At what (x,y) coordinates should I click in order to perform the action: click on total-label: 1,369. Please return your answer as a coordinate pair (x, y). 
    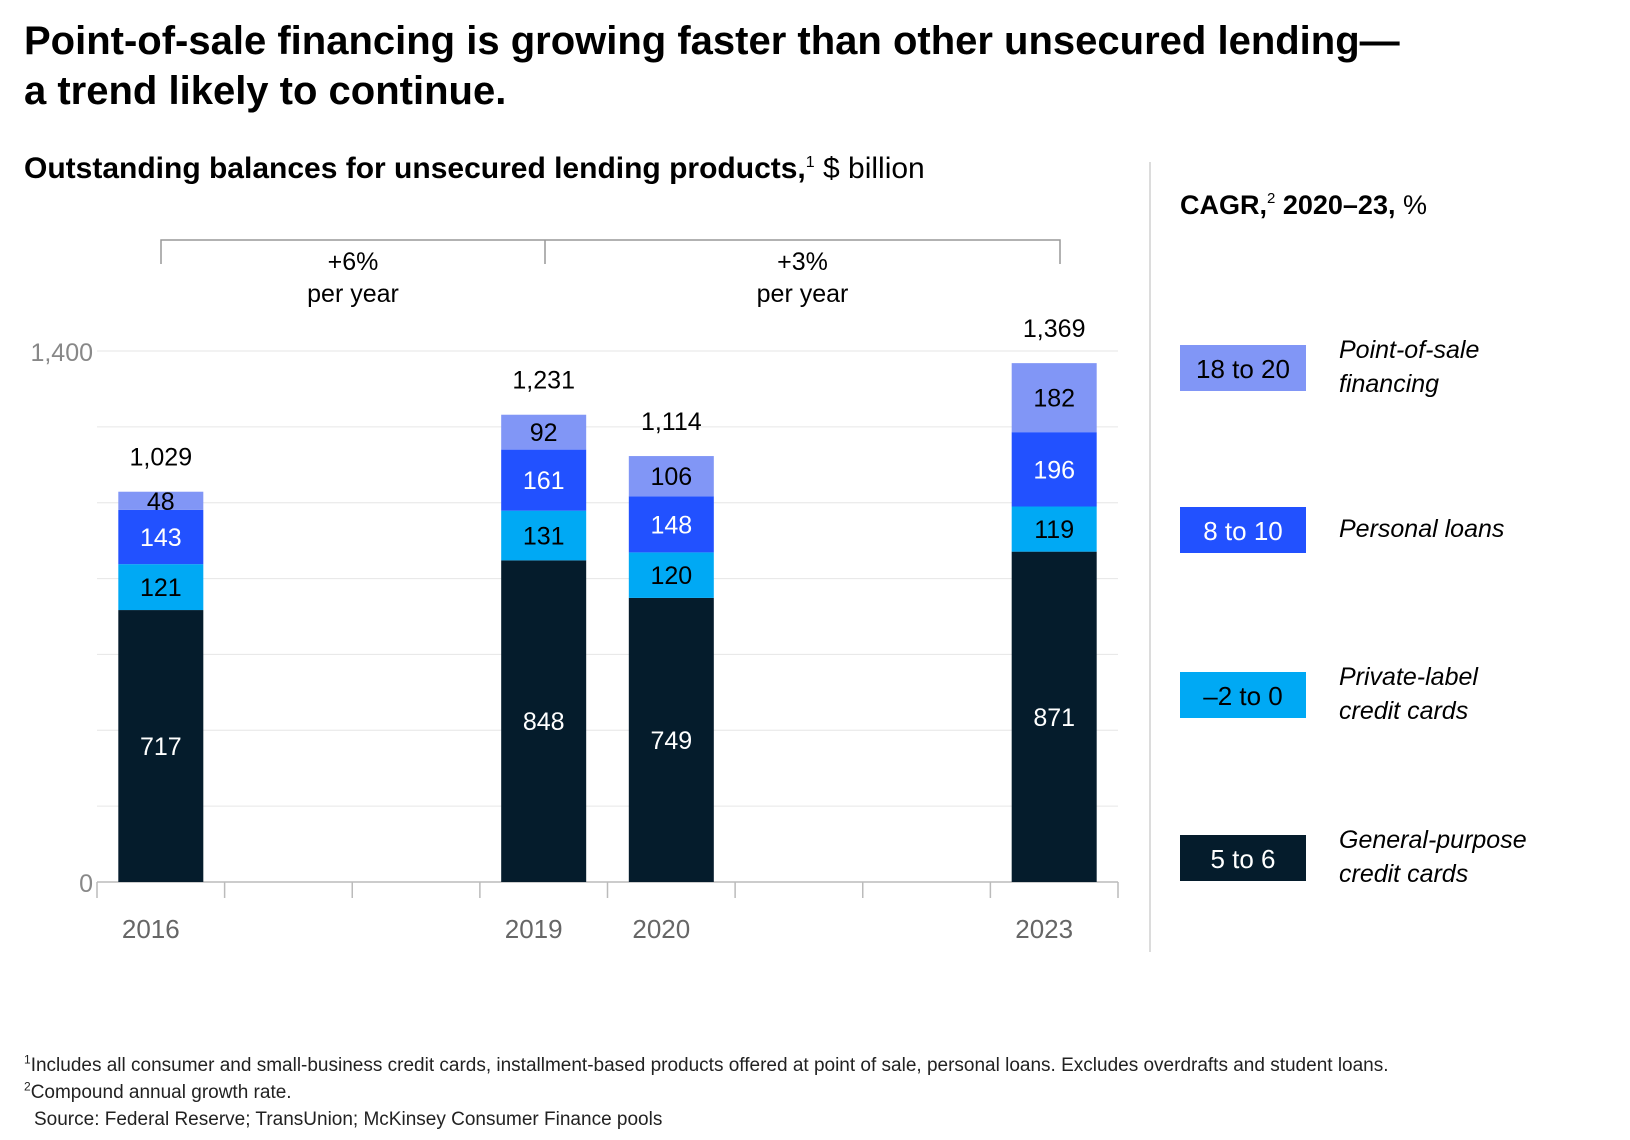
    Looking at the image, I should click on (1054, 329).